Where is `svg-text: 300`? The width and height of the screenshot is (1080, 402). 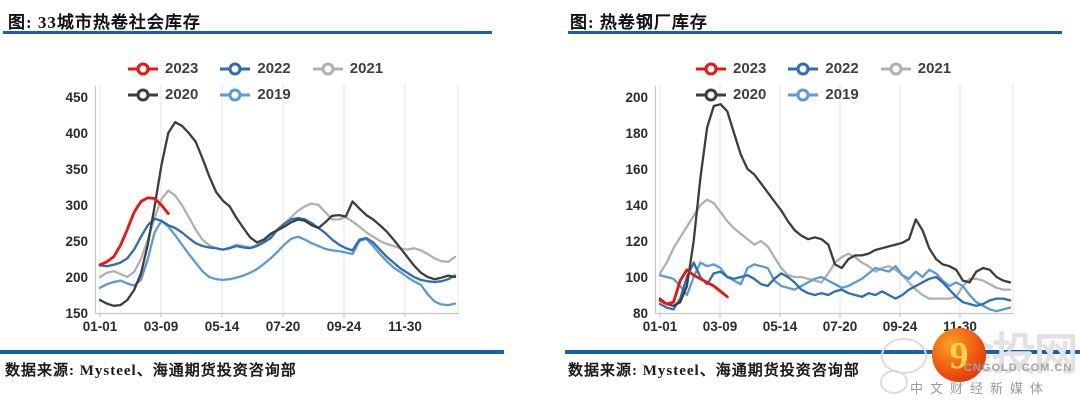 svg-text: 300 is located at coordinates (76, 205).